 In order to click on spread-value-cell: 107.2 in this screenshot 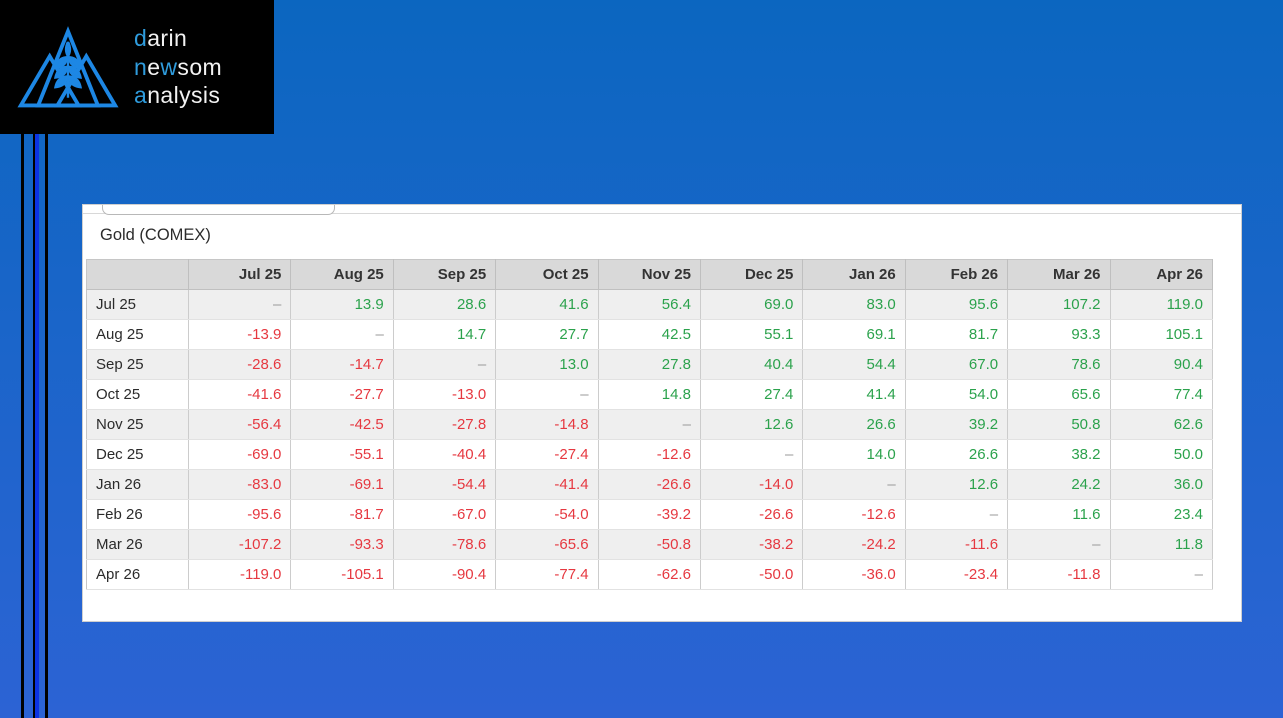, I will do `click(1059, 304)`.